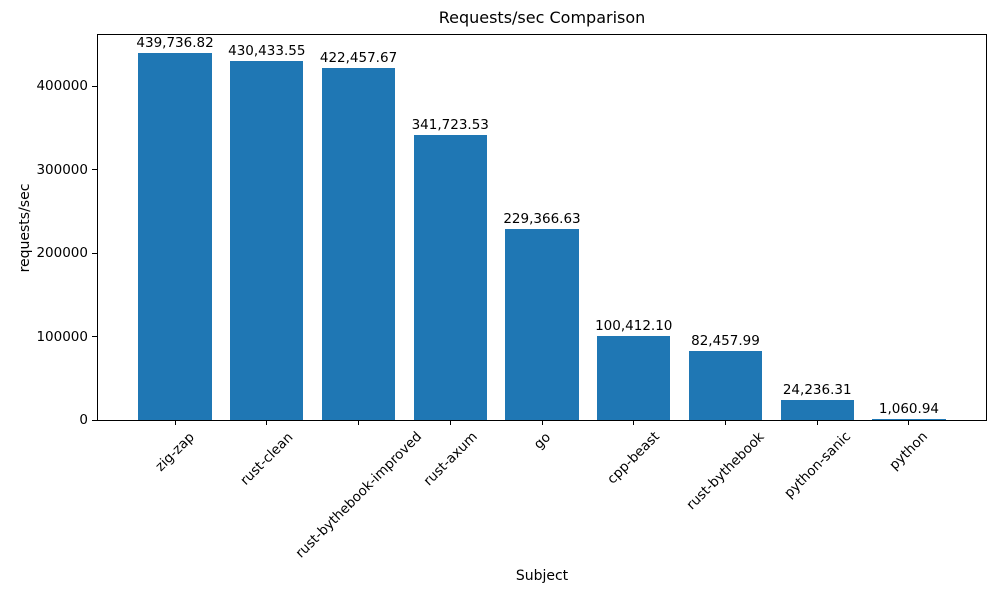 The image size is (1000, 600). Describe the element at coordinates (175, 236) in the screenshot. I see `bar-zig-zap` at that location.